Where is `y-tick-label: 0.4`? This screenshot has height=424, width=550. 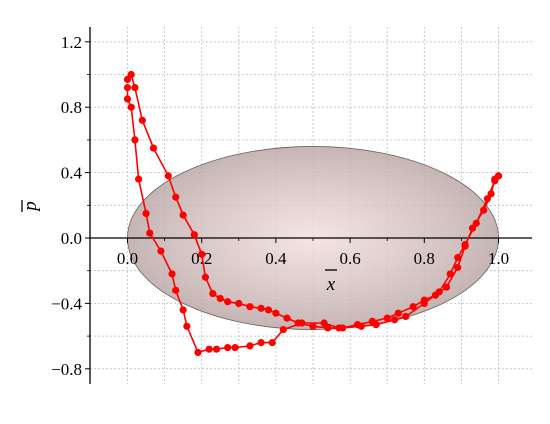 y-tick-label: 0.4 is located at coordinates (72, 173).